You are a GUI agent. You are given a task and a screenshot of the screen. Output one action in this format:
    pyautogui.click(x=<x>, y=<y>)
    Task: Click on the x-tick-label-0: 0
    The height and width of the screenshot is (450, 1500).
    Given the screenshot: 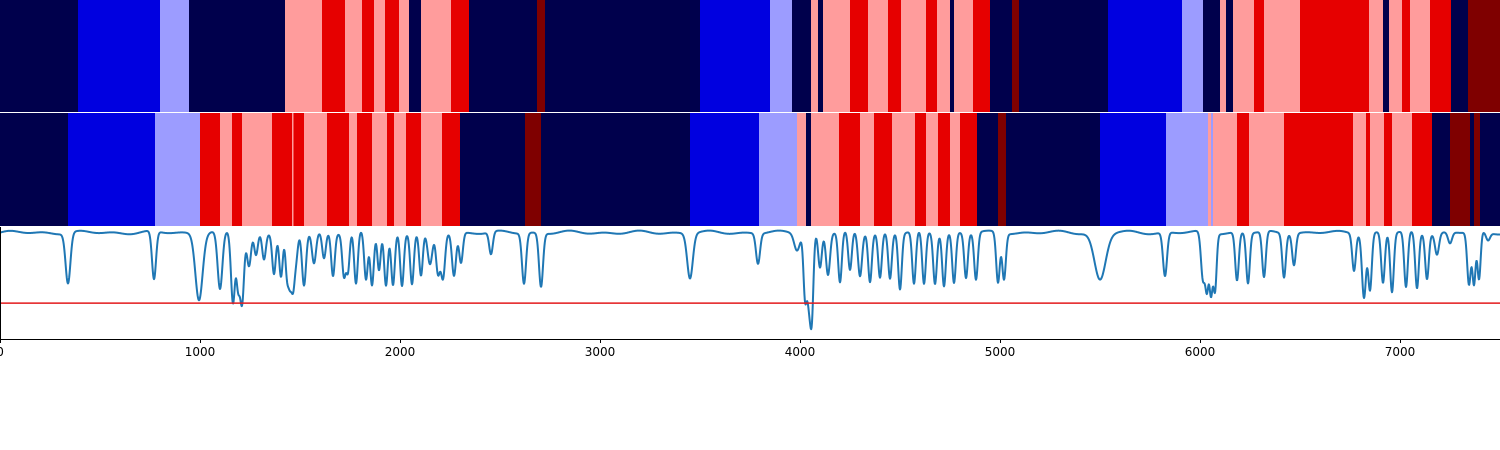 What is the action you would take?
    pyautogui.click(x=2, y=352)
    